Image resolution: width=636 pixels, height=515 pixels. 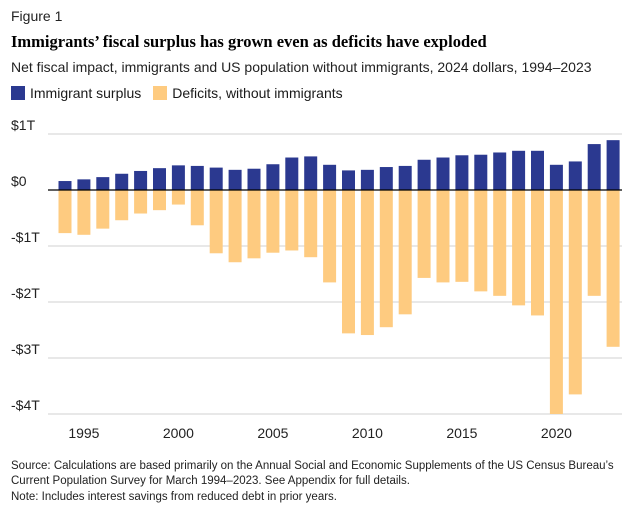 I want to click on legend-item-surplus: Immigrant surplus, so click(x=76, y=93).